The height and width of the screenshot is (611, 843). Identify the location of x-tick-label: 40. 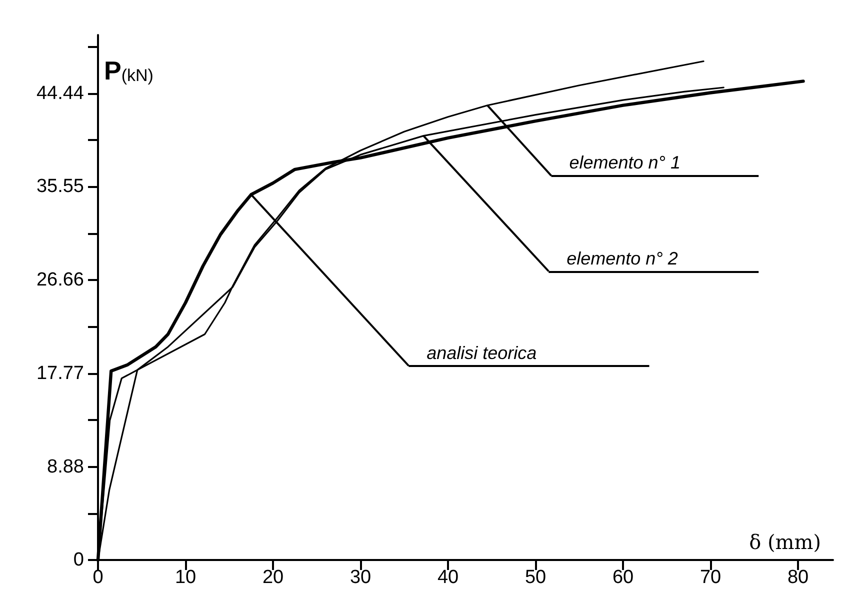
(448, 577).